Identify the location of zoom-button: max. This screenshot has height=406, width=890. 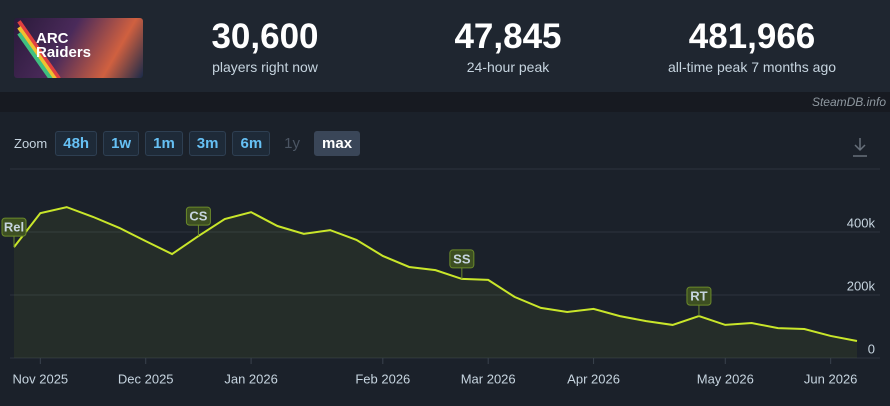
(337, 143).